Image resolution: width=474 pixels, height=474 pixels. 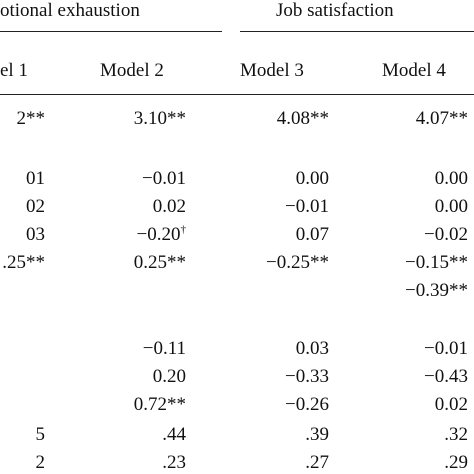 I want to click on column-header-model-2: Model 2, so click(x=132, y=70).